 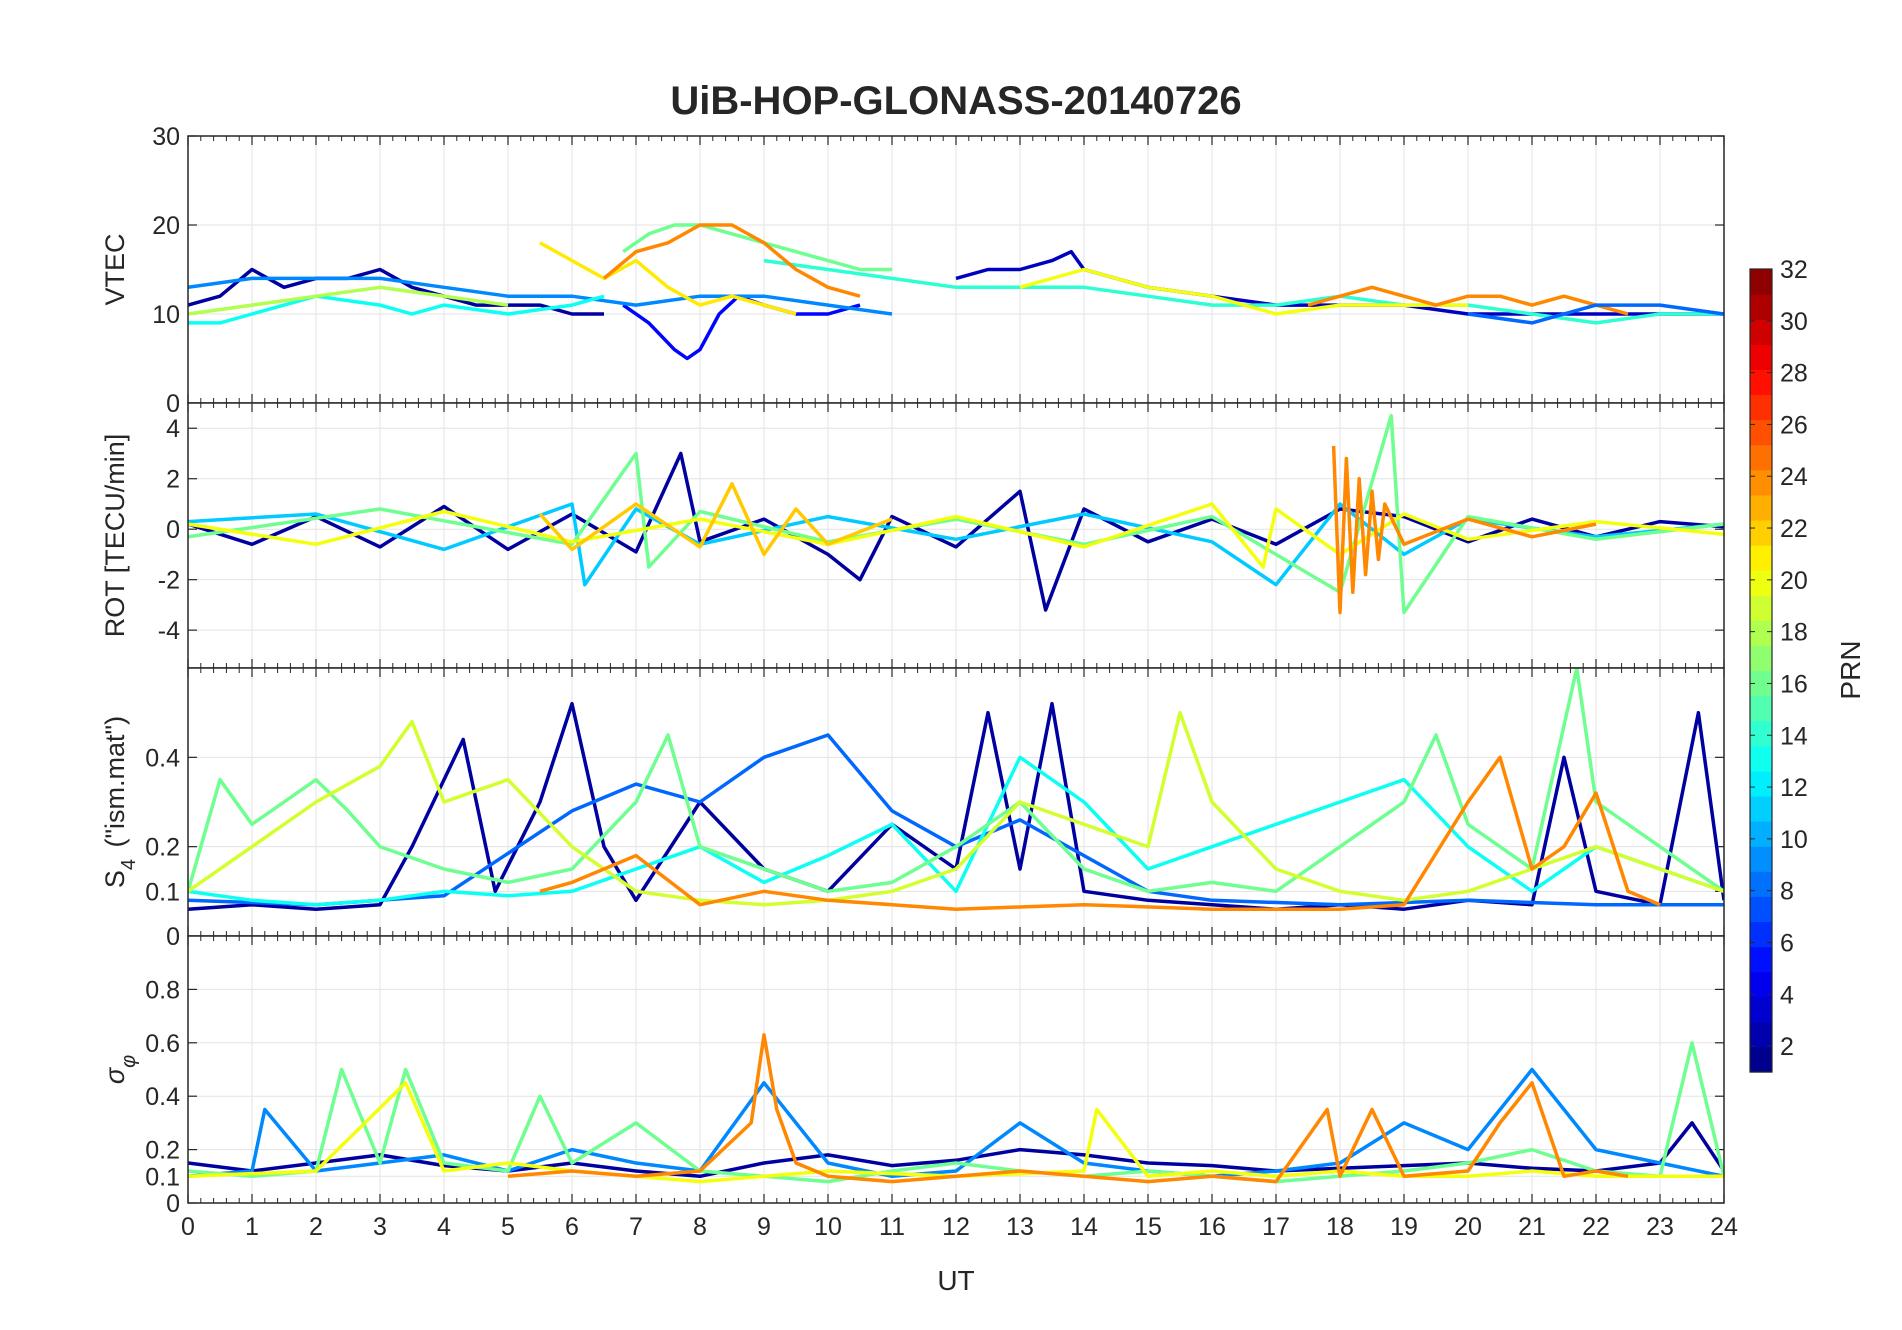 What do you see at coordinates (1148, 1227) in the screenshot?
I see `x-tick-label: 15` at bounding box center [1148, 1227].